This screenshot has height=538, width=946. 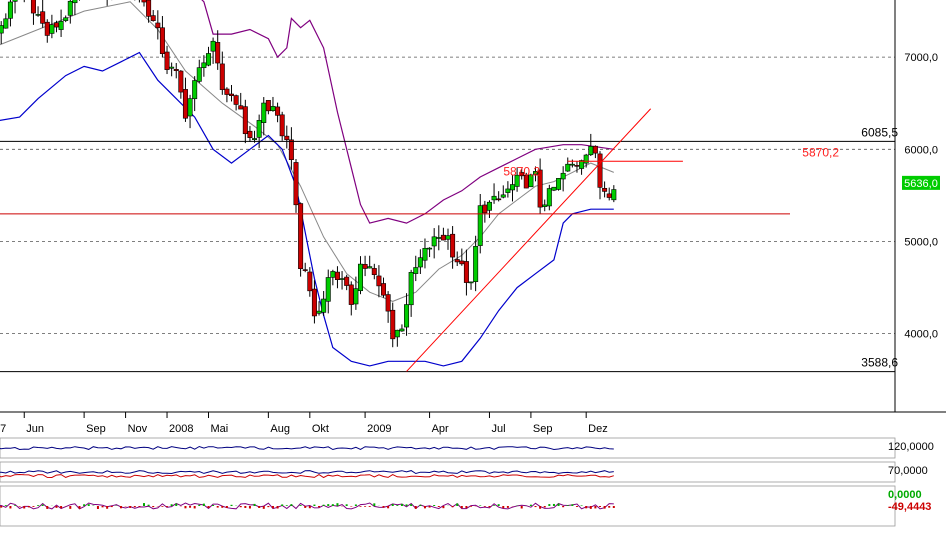 I want to click on time-label: Mai, so click(x=219, y=429).